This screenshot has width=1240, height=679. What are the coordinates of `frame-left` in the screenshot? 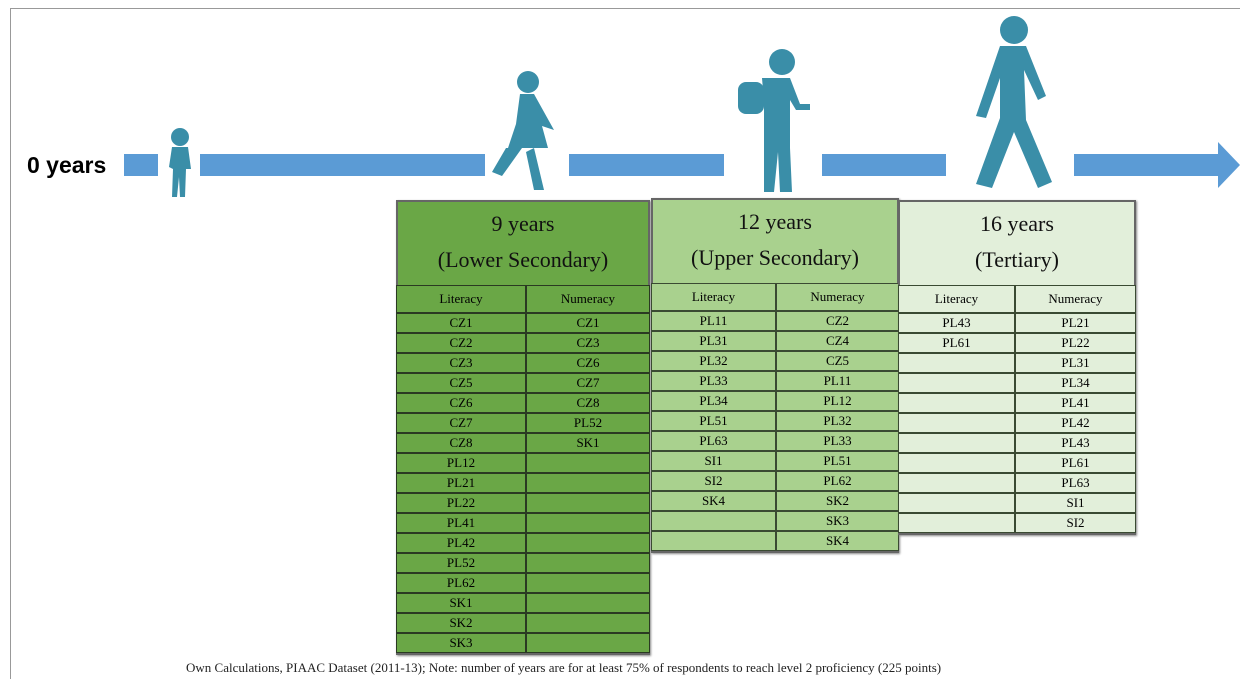 It's located at (10, 343).